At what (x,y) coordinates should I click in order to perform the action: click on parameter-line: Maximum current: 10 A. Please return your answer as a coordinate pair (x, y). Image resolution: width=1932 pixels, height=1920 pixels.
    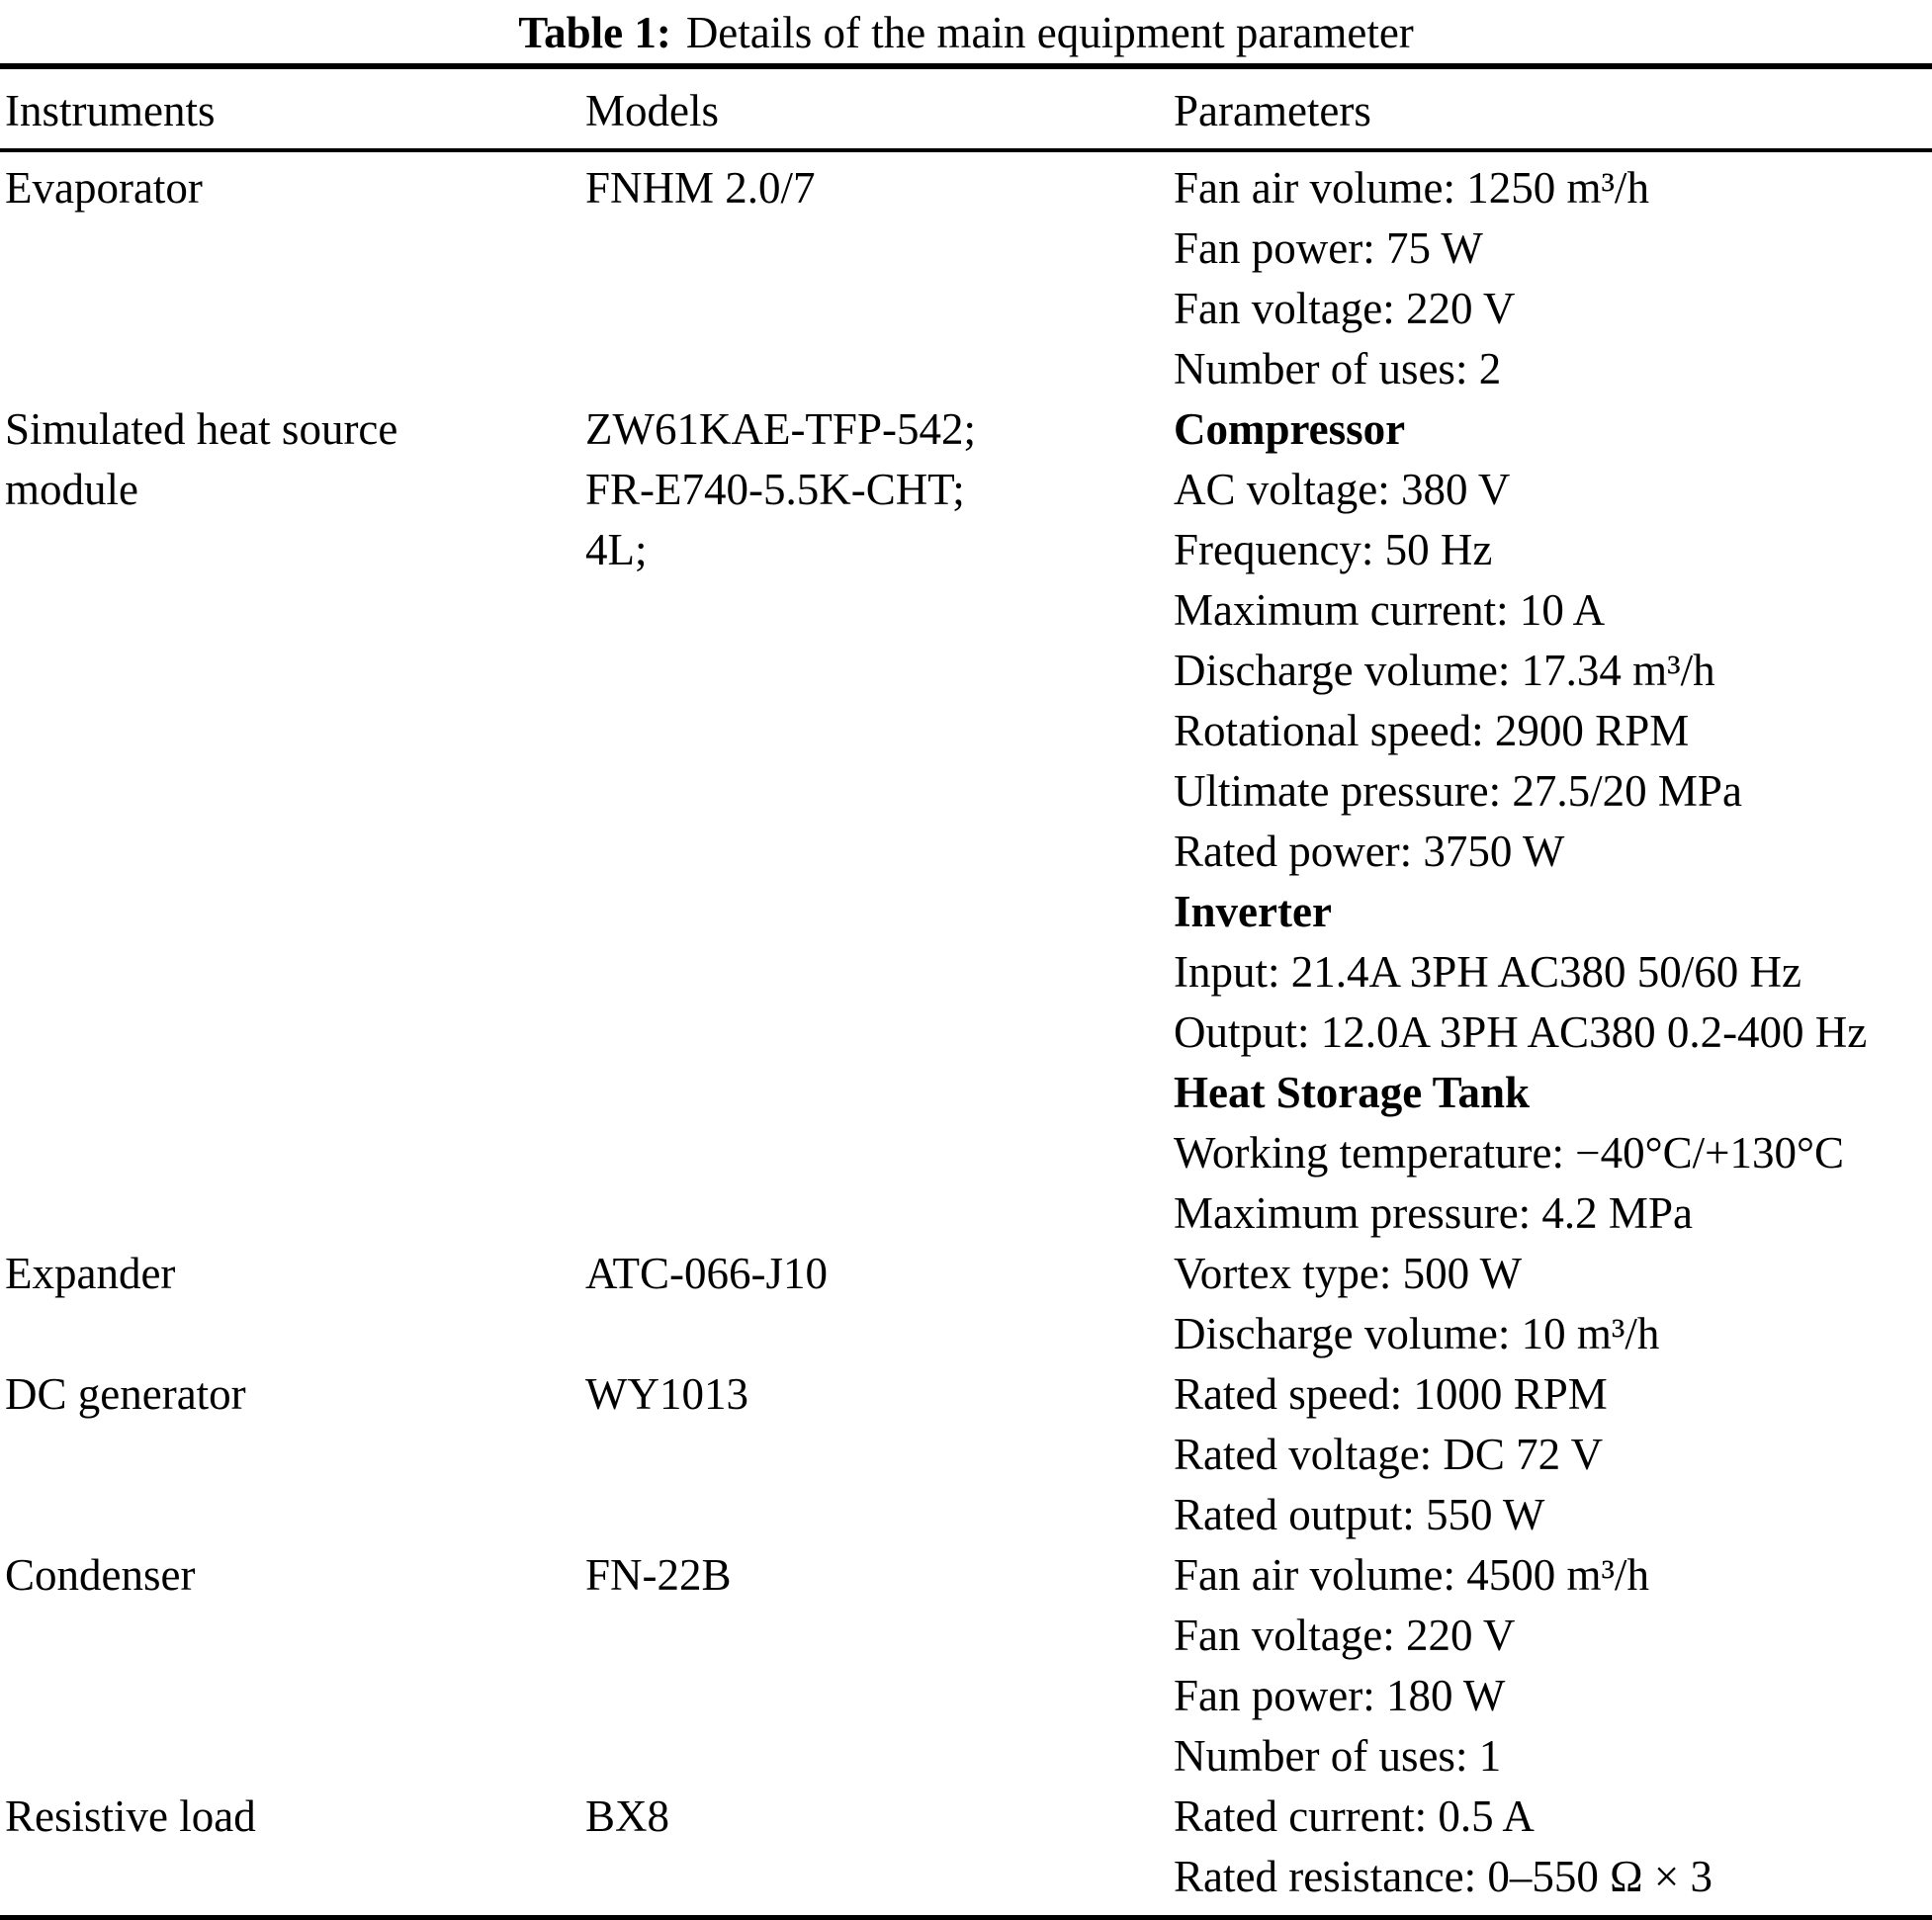
    Looking at the image, I should click on (1390, 610).